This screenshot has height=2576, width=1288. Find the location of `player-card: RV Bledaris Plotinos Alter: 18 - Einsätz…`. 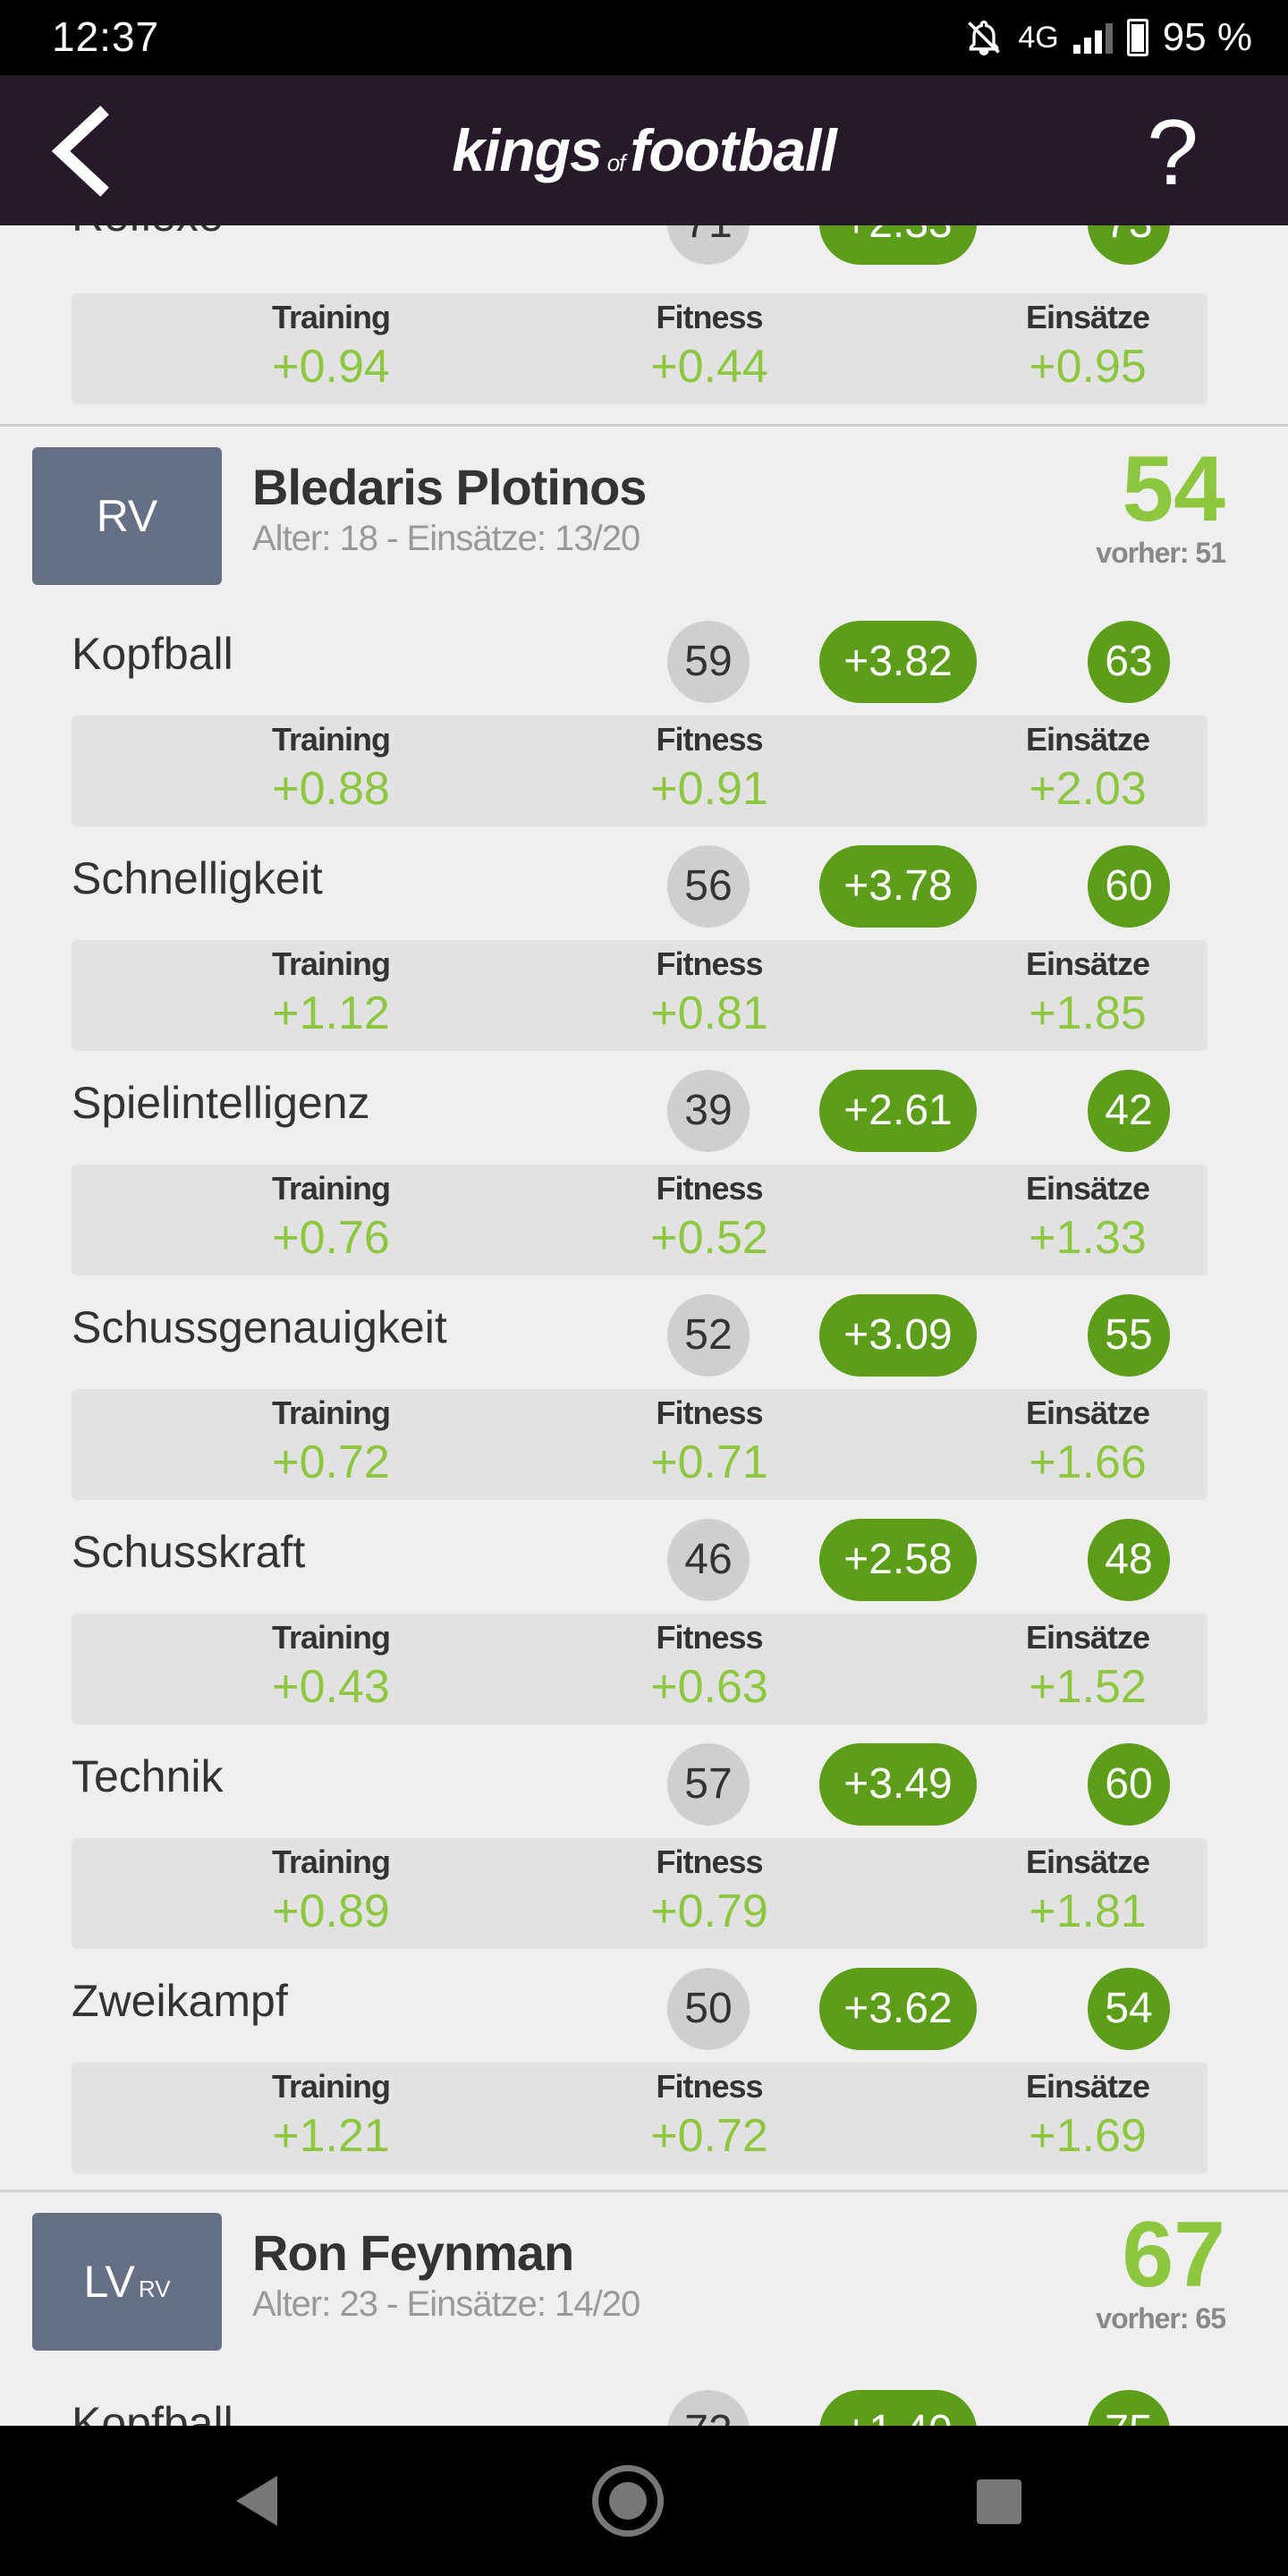

player-card: RV Bledaris Plotinos Alter: 18 - Einsätz… is located at coordinates (644, 512).